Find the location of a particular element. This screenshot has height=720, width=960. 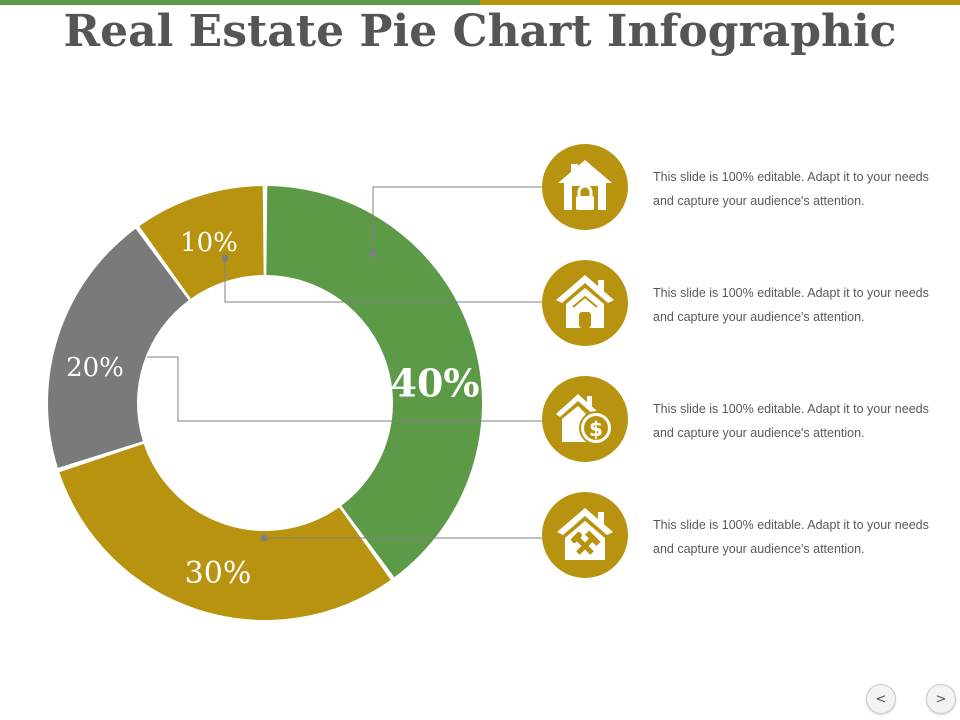

house-lock-icon is located at coordinates (585, 187).